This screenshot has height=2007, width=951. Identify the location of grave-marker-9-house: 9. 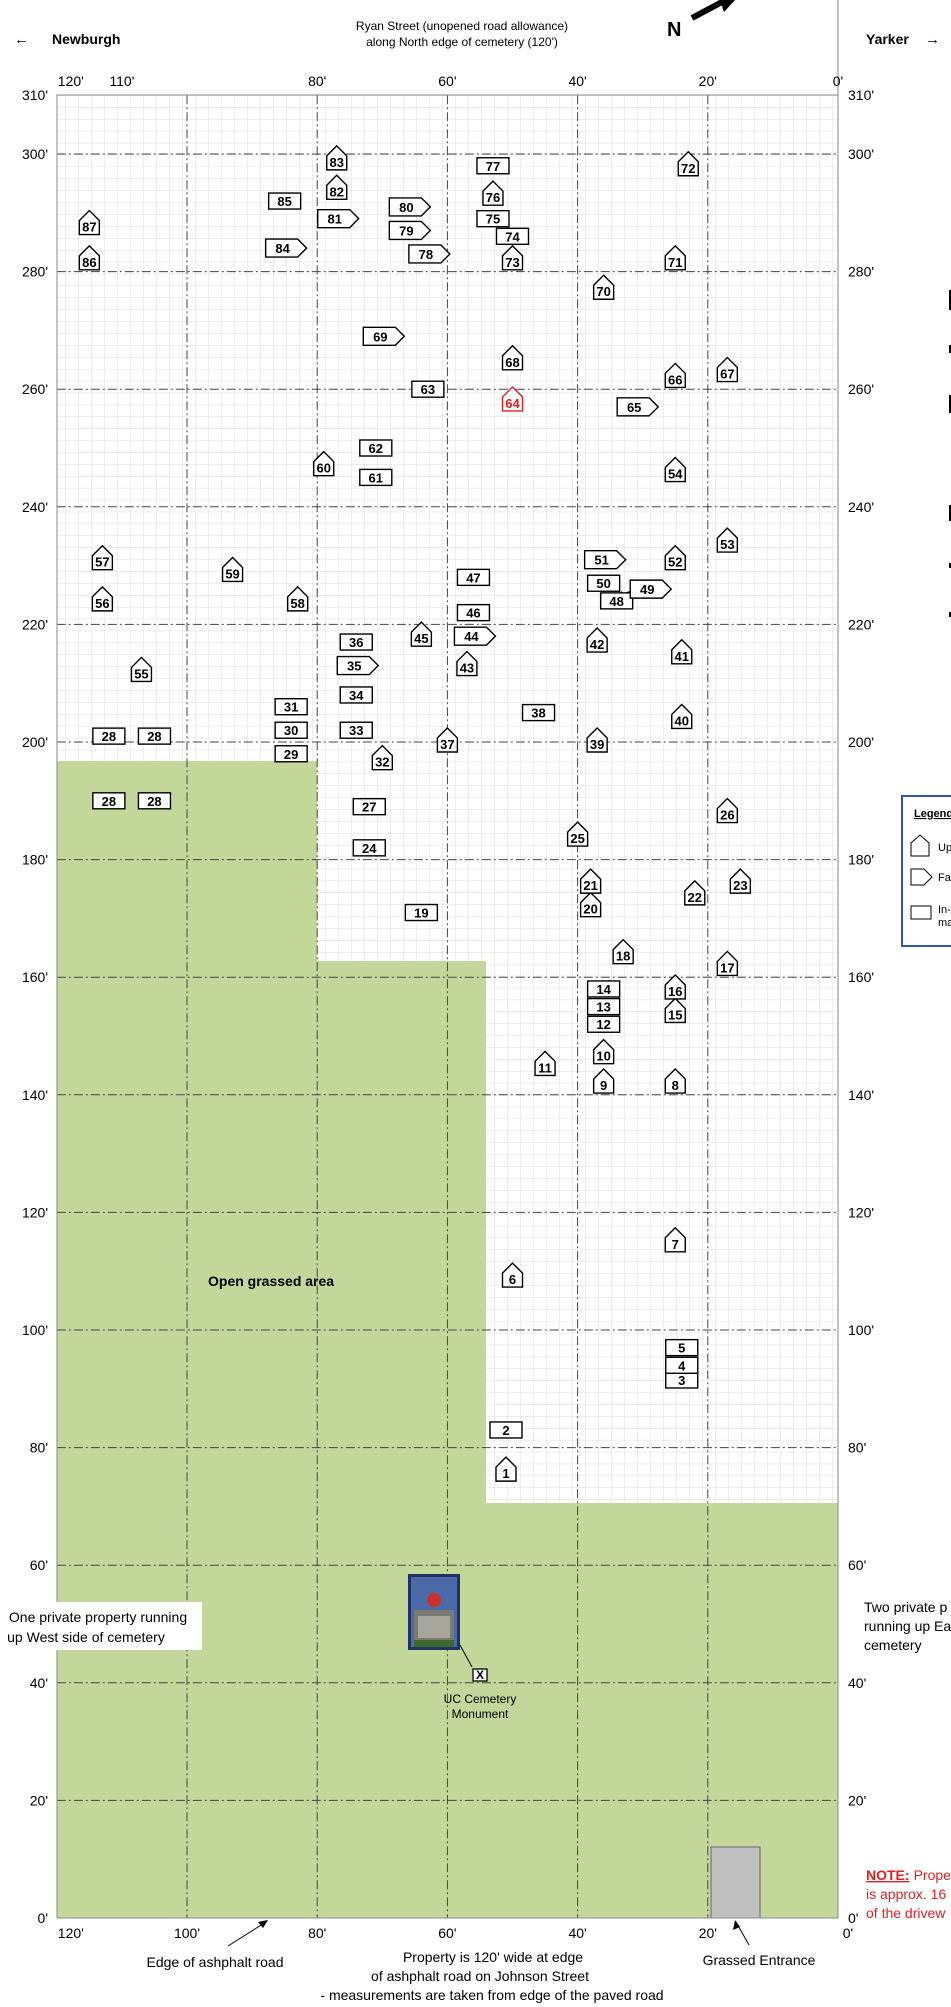
(603, 1081).